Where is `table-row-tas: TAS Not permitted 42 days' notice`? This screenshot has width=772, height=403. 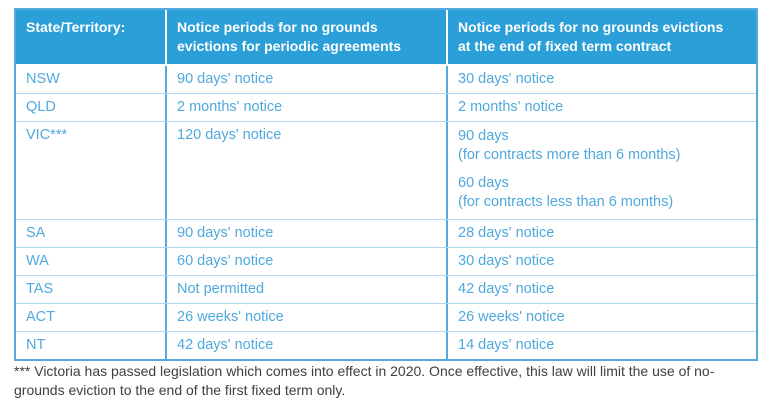
table-row-tas: TAS Not permitted 42 days' notice is located at coordinates (386, 289).